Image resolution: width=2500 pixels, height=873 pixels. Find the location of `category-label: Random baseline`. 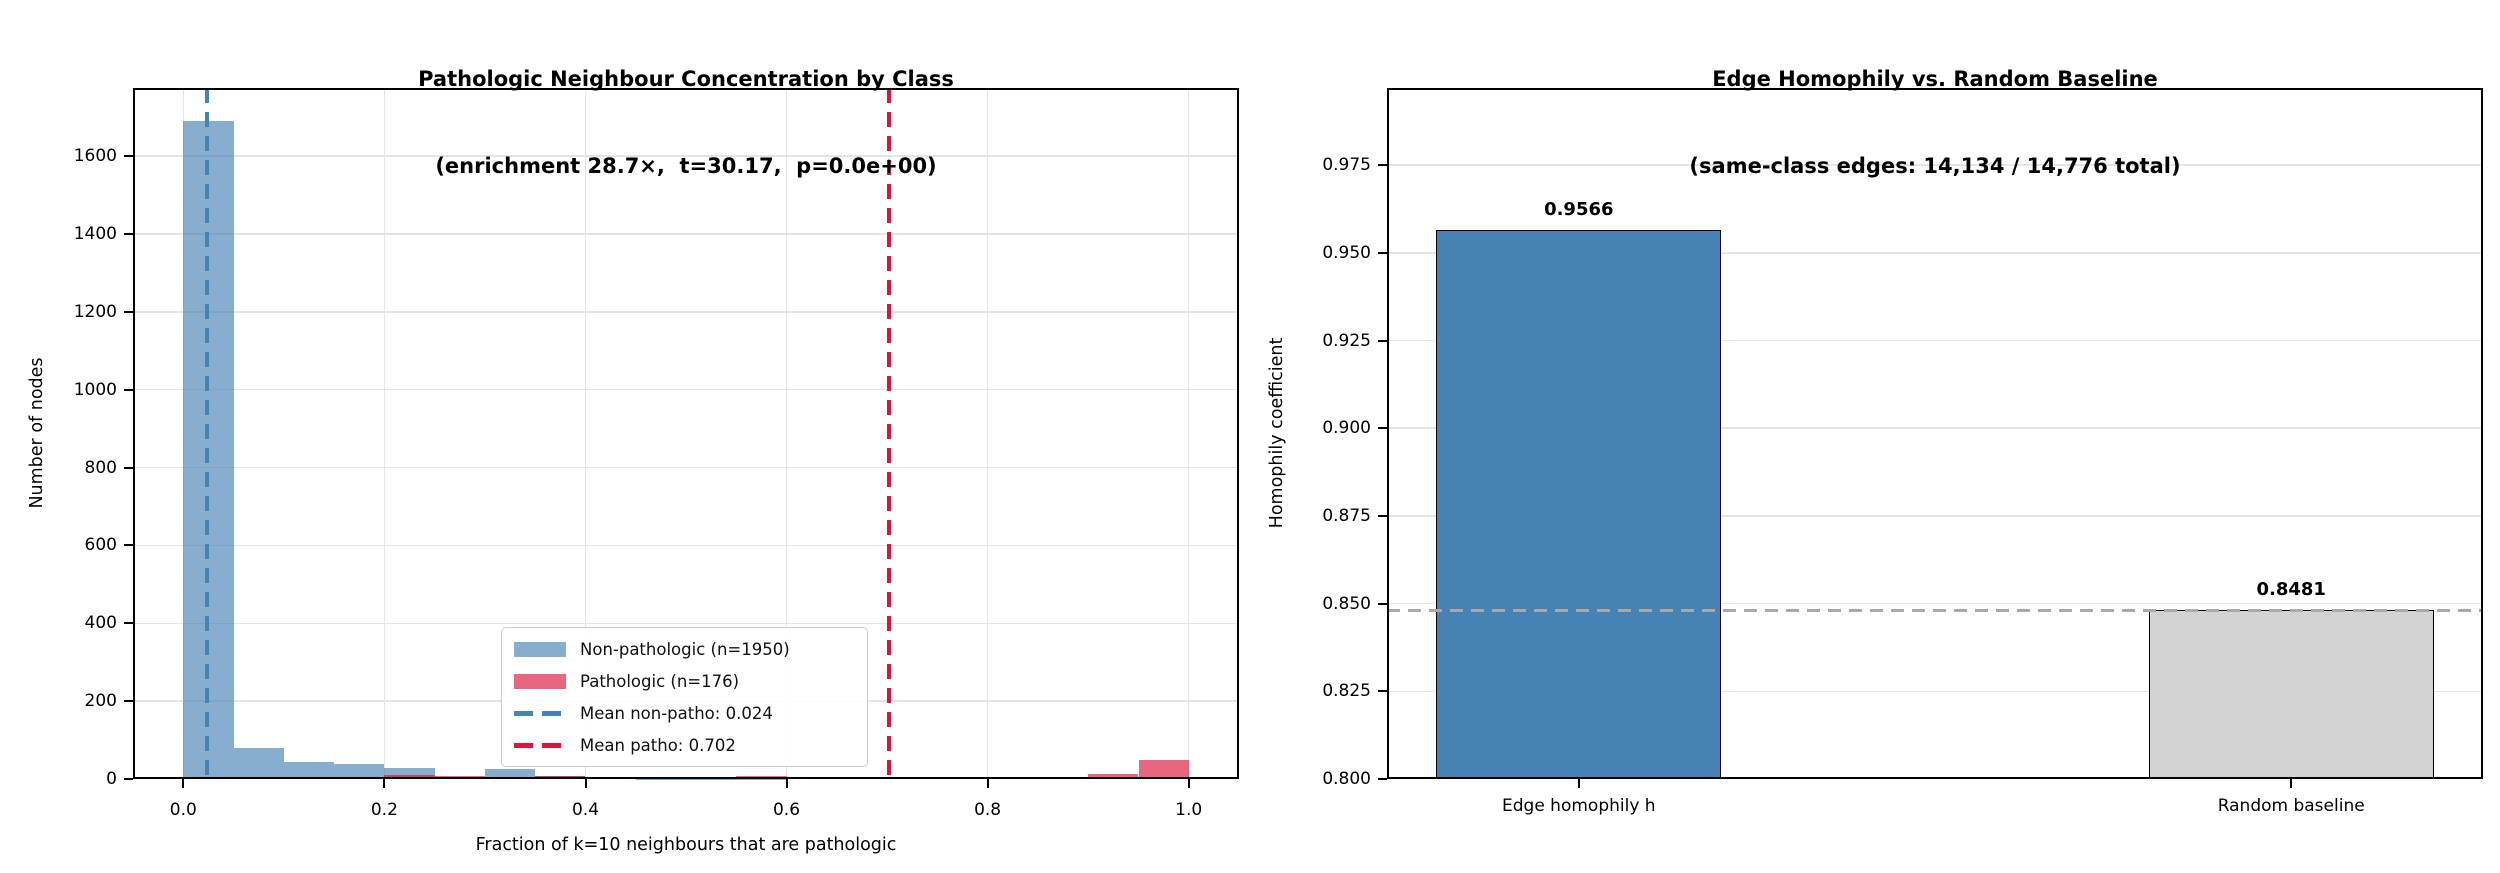

category-label: Random baseline is located at coordinates (2291, 806).